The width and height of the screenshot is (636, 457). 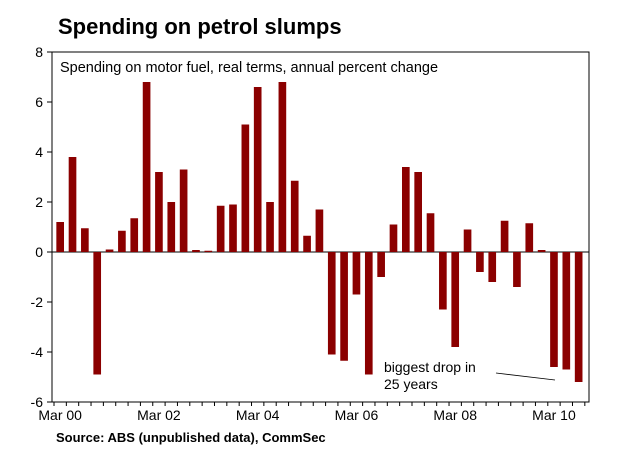 What do you see at coordinates (39, 202) in the screenshot?
I see `y-tick-label: 2` at bounding box center [39, 202].